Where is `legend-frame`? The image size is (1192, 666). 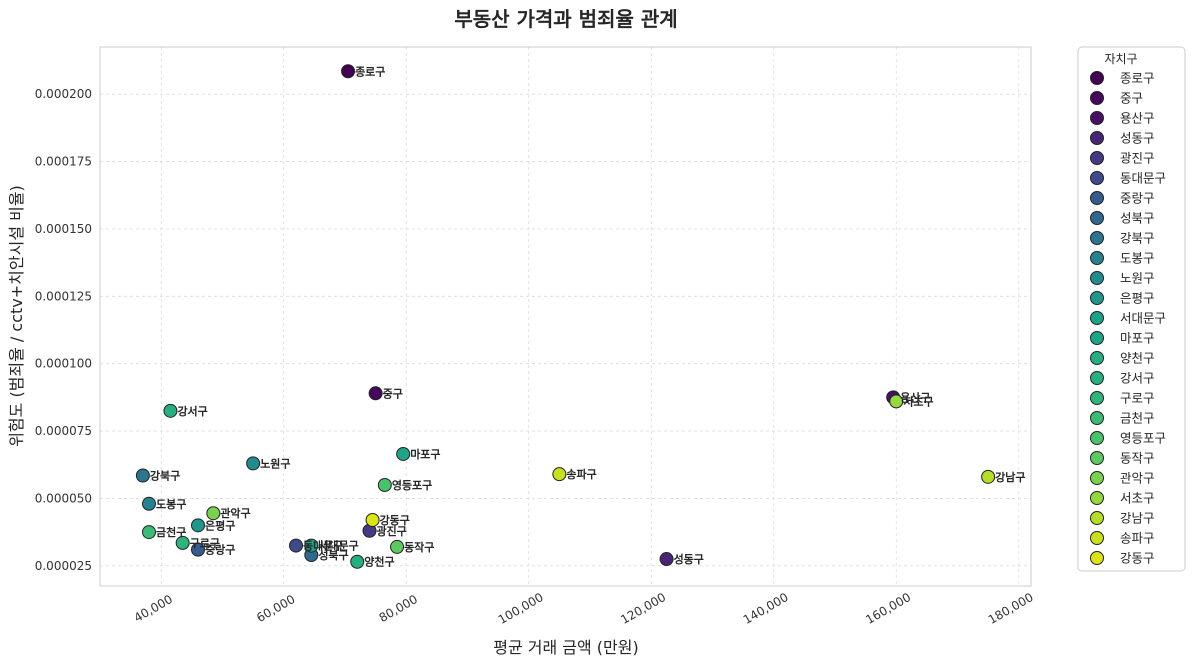 legend-frame is located at coordinates (1131, 309).